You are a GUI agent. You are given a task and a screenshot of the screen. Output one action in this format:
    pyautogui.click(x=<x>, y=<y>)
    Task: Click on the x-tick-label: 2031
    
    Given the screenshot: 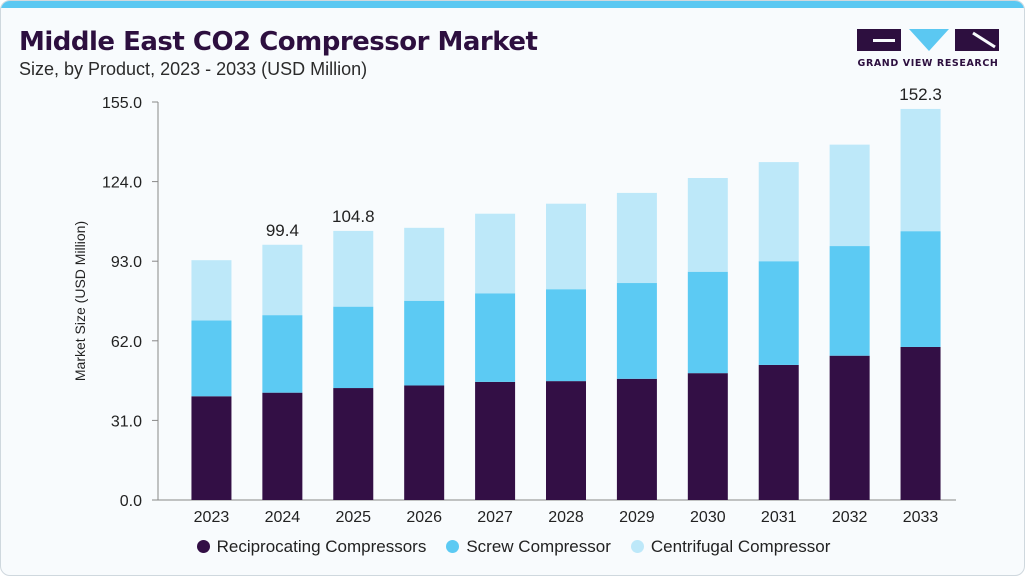 What is the action you would take?
    pyautogui.click(x=779, y=517)
    